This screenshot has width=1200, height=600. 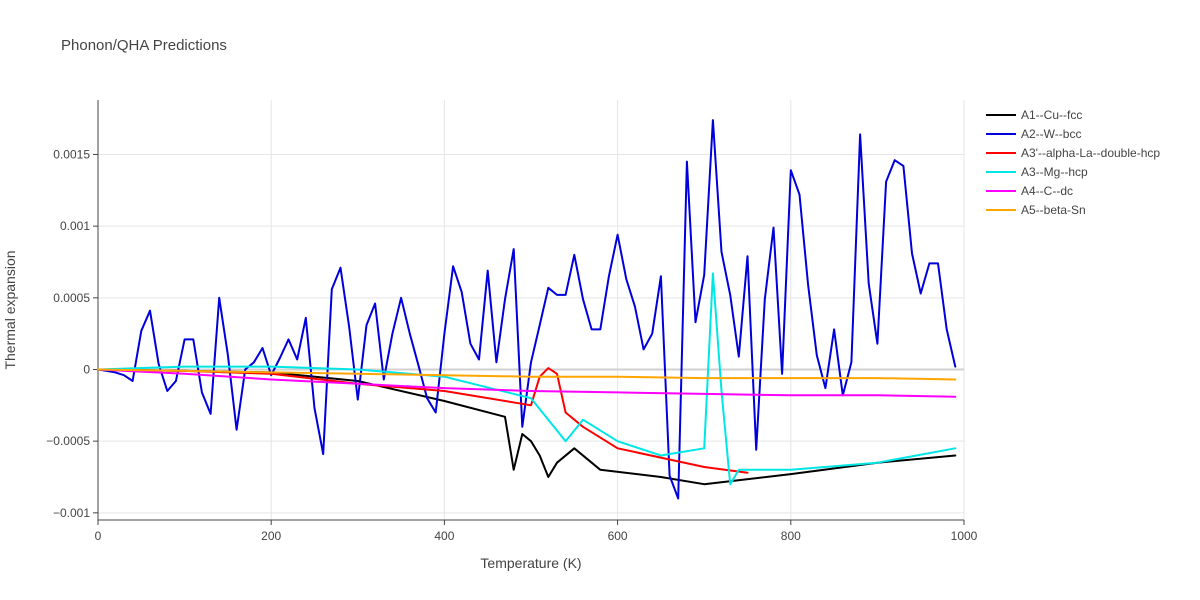 What do you see at coordinates (1053, 210) in the screenshot?
I see `legend-label: A5--beta-Sn` at bounding box center [1053, 210].